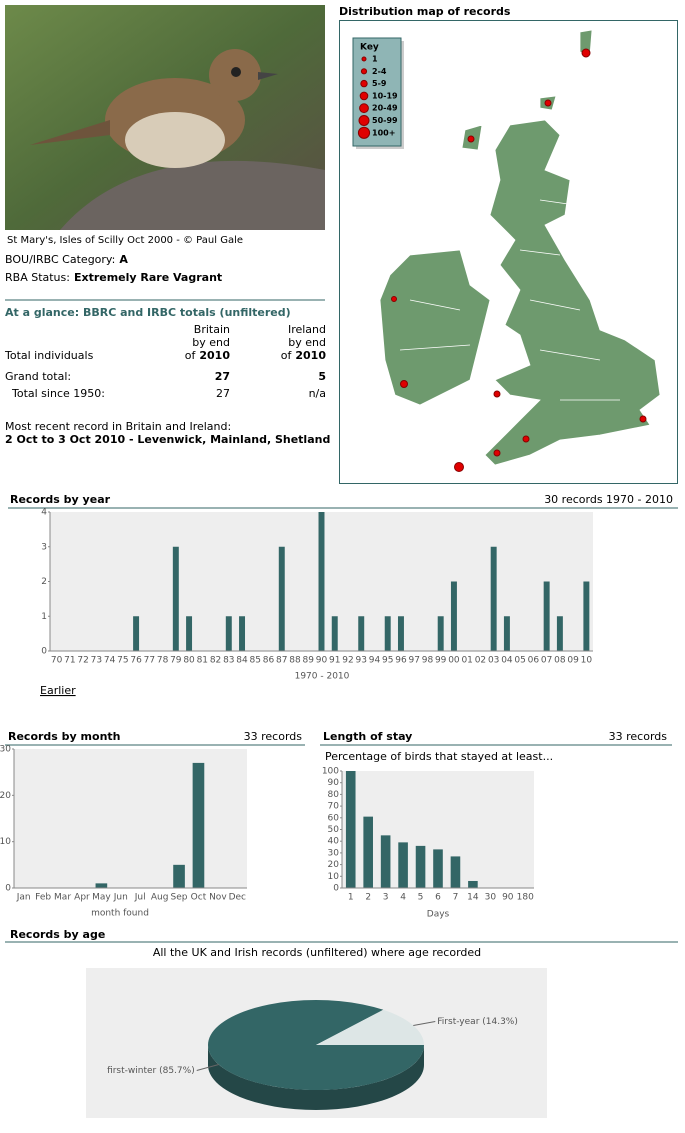 Image resolution: width=685 pixels, height=1133 pixels. I want to click on x-tick-label: 4, so click(403, 898).